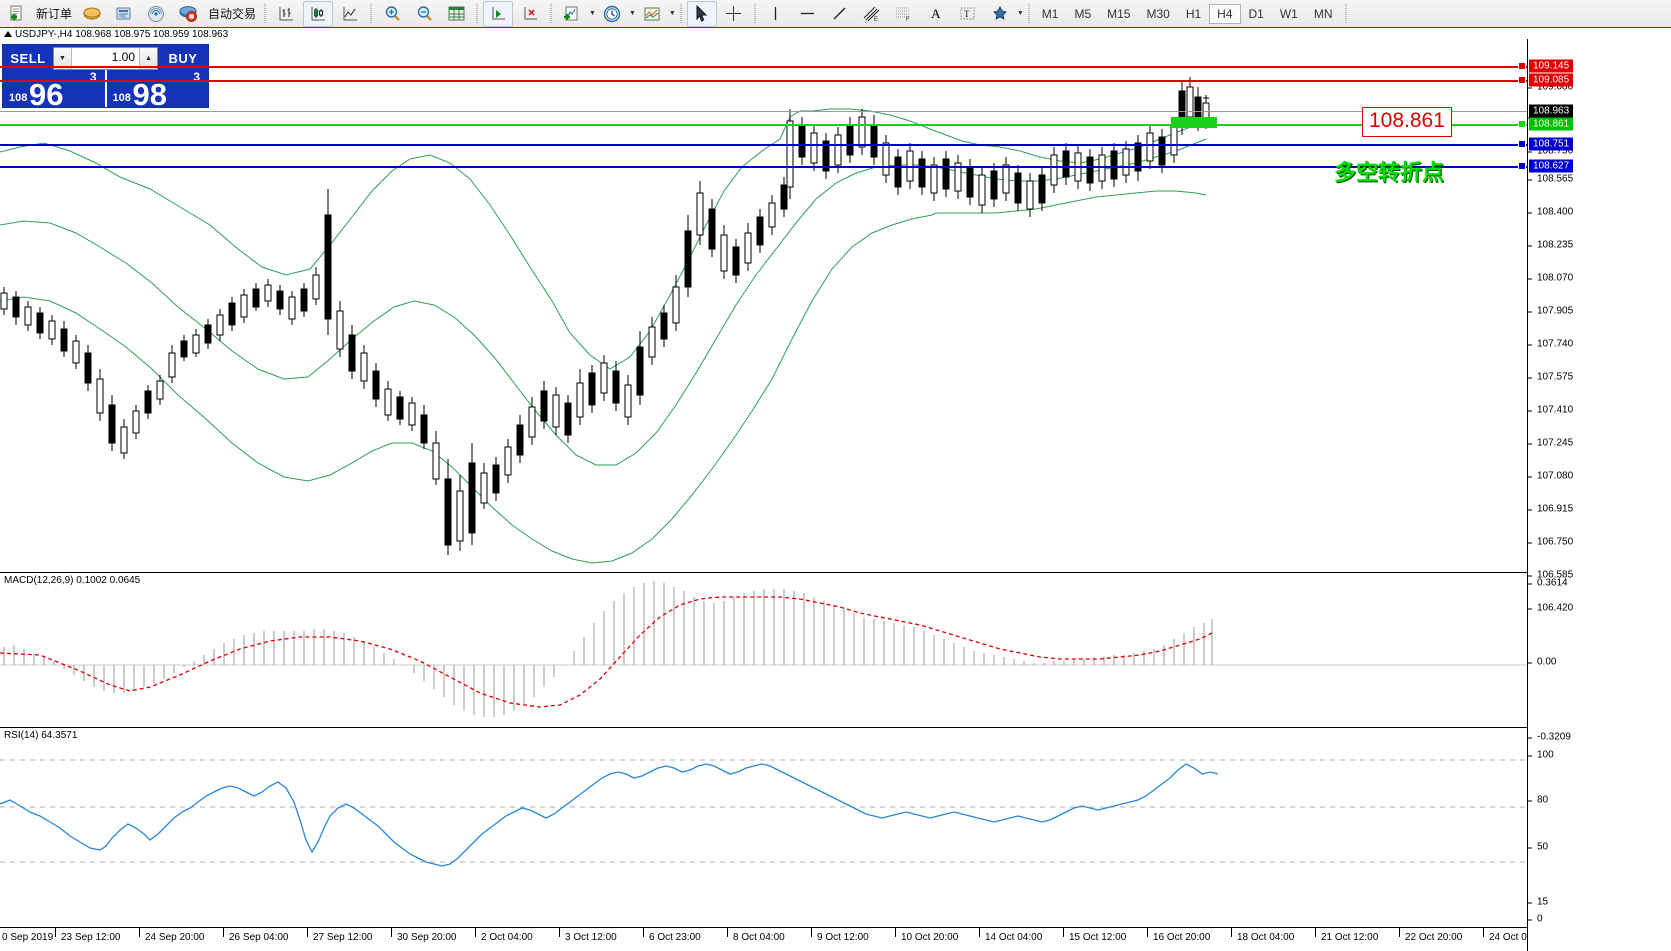 The width and height of the screenshot is (1671, 951). What do you see at coordinates (392, 14) in the screenshot?
I see `zoom-in-icon` at bounding box center [392, 14].